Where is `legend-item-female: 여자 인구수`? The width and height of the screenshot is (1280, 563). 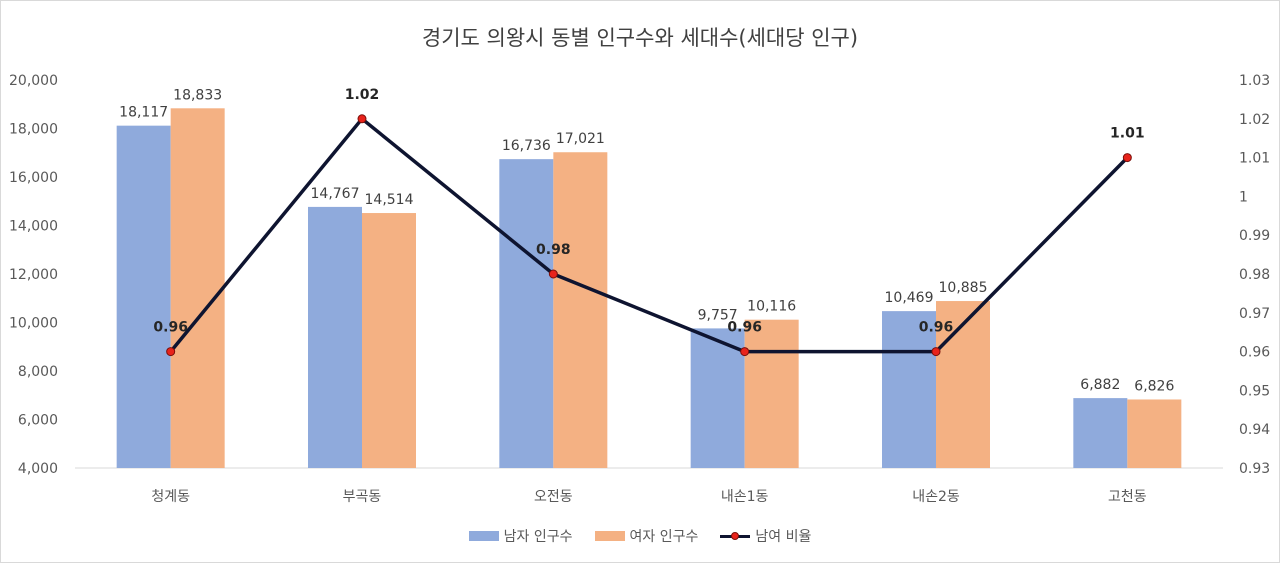
legend-item-female: 여자 인구수 is located at coordinates (646, 536).